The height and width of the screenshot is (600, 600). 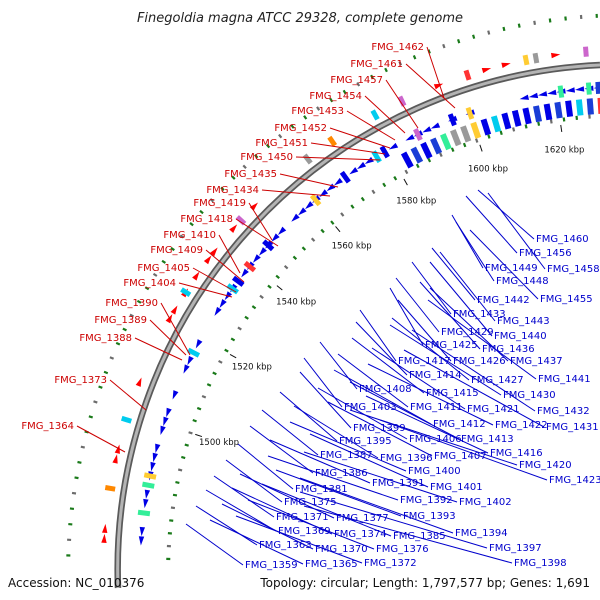 I want to click on gene-label-fmg-1415: FMG_1415, so click(x=452, y=393).